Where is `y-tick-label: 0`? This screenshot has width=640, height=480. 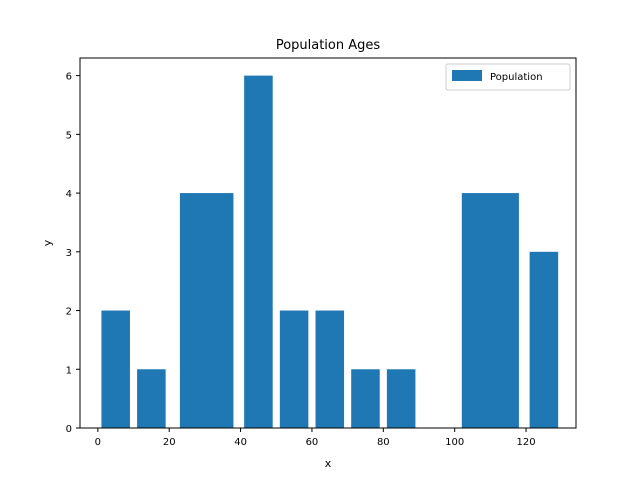
y-tick-label: 0 is located at coordinates (69, 429).